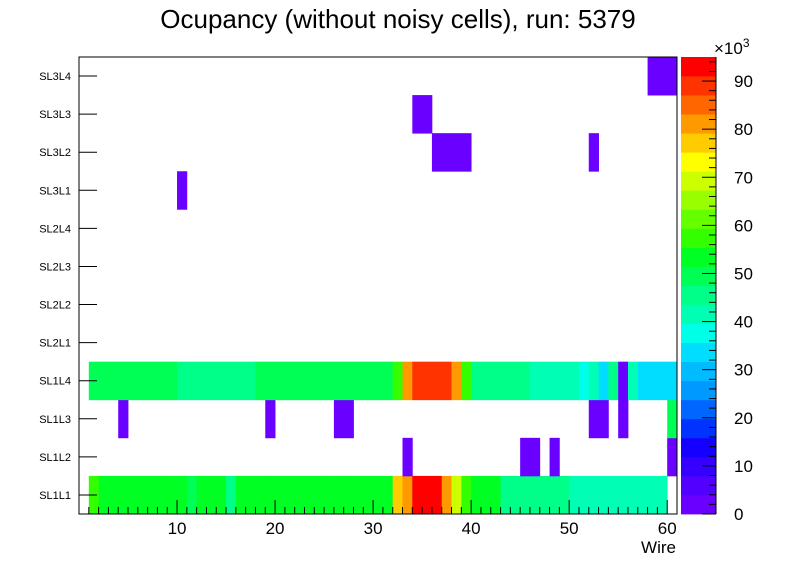 This screenshot has height=572, width=796. What do you see at coordinates (667, 528) in the screenshot?
I see `x-tick-label: 60` at bounding box center [667, 528].